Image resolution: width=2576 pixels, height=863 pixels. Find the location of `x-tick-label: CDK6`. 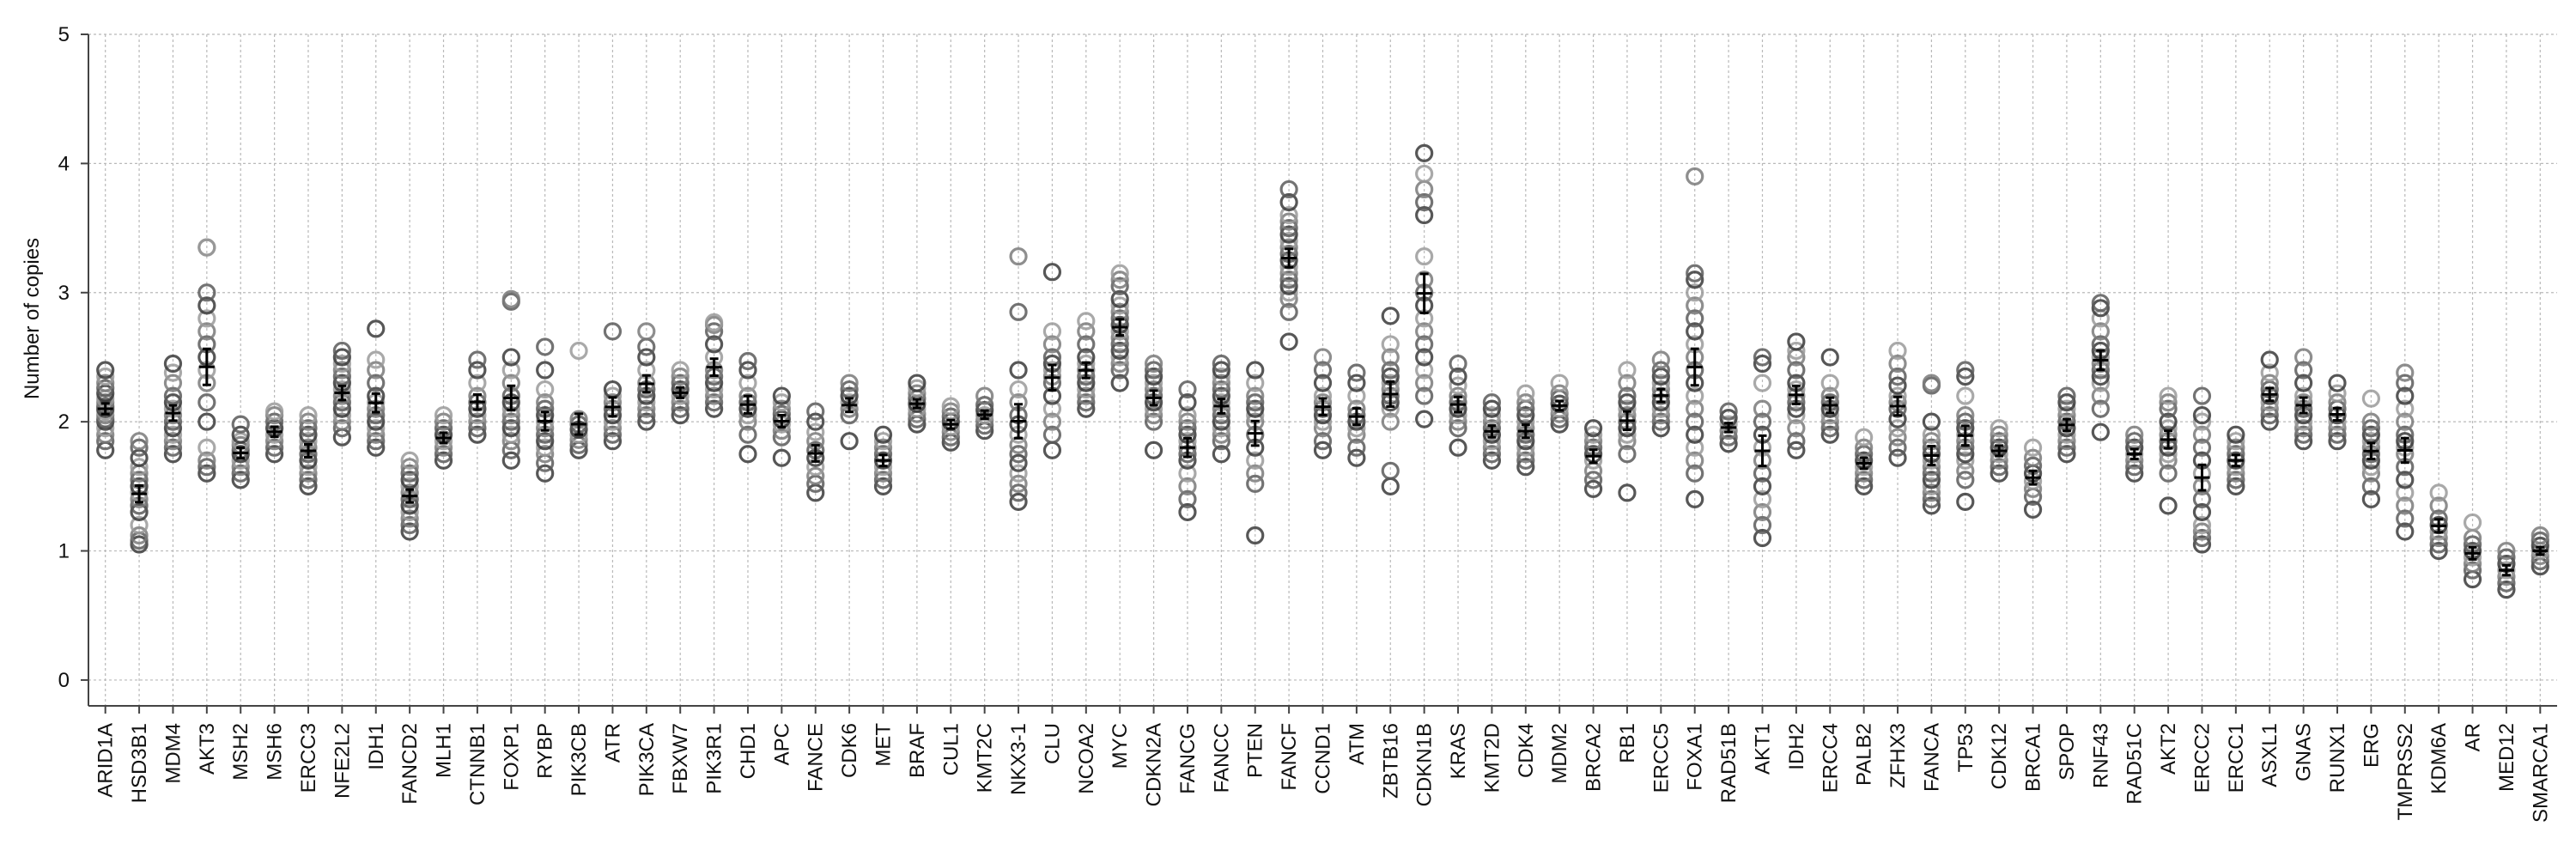

x-tick-label: CDK6 is located at coordinates (850, 751).